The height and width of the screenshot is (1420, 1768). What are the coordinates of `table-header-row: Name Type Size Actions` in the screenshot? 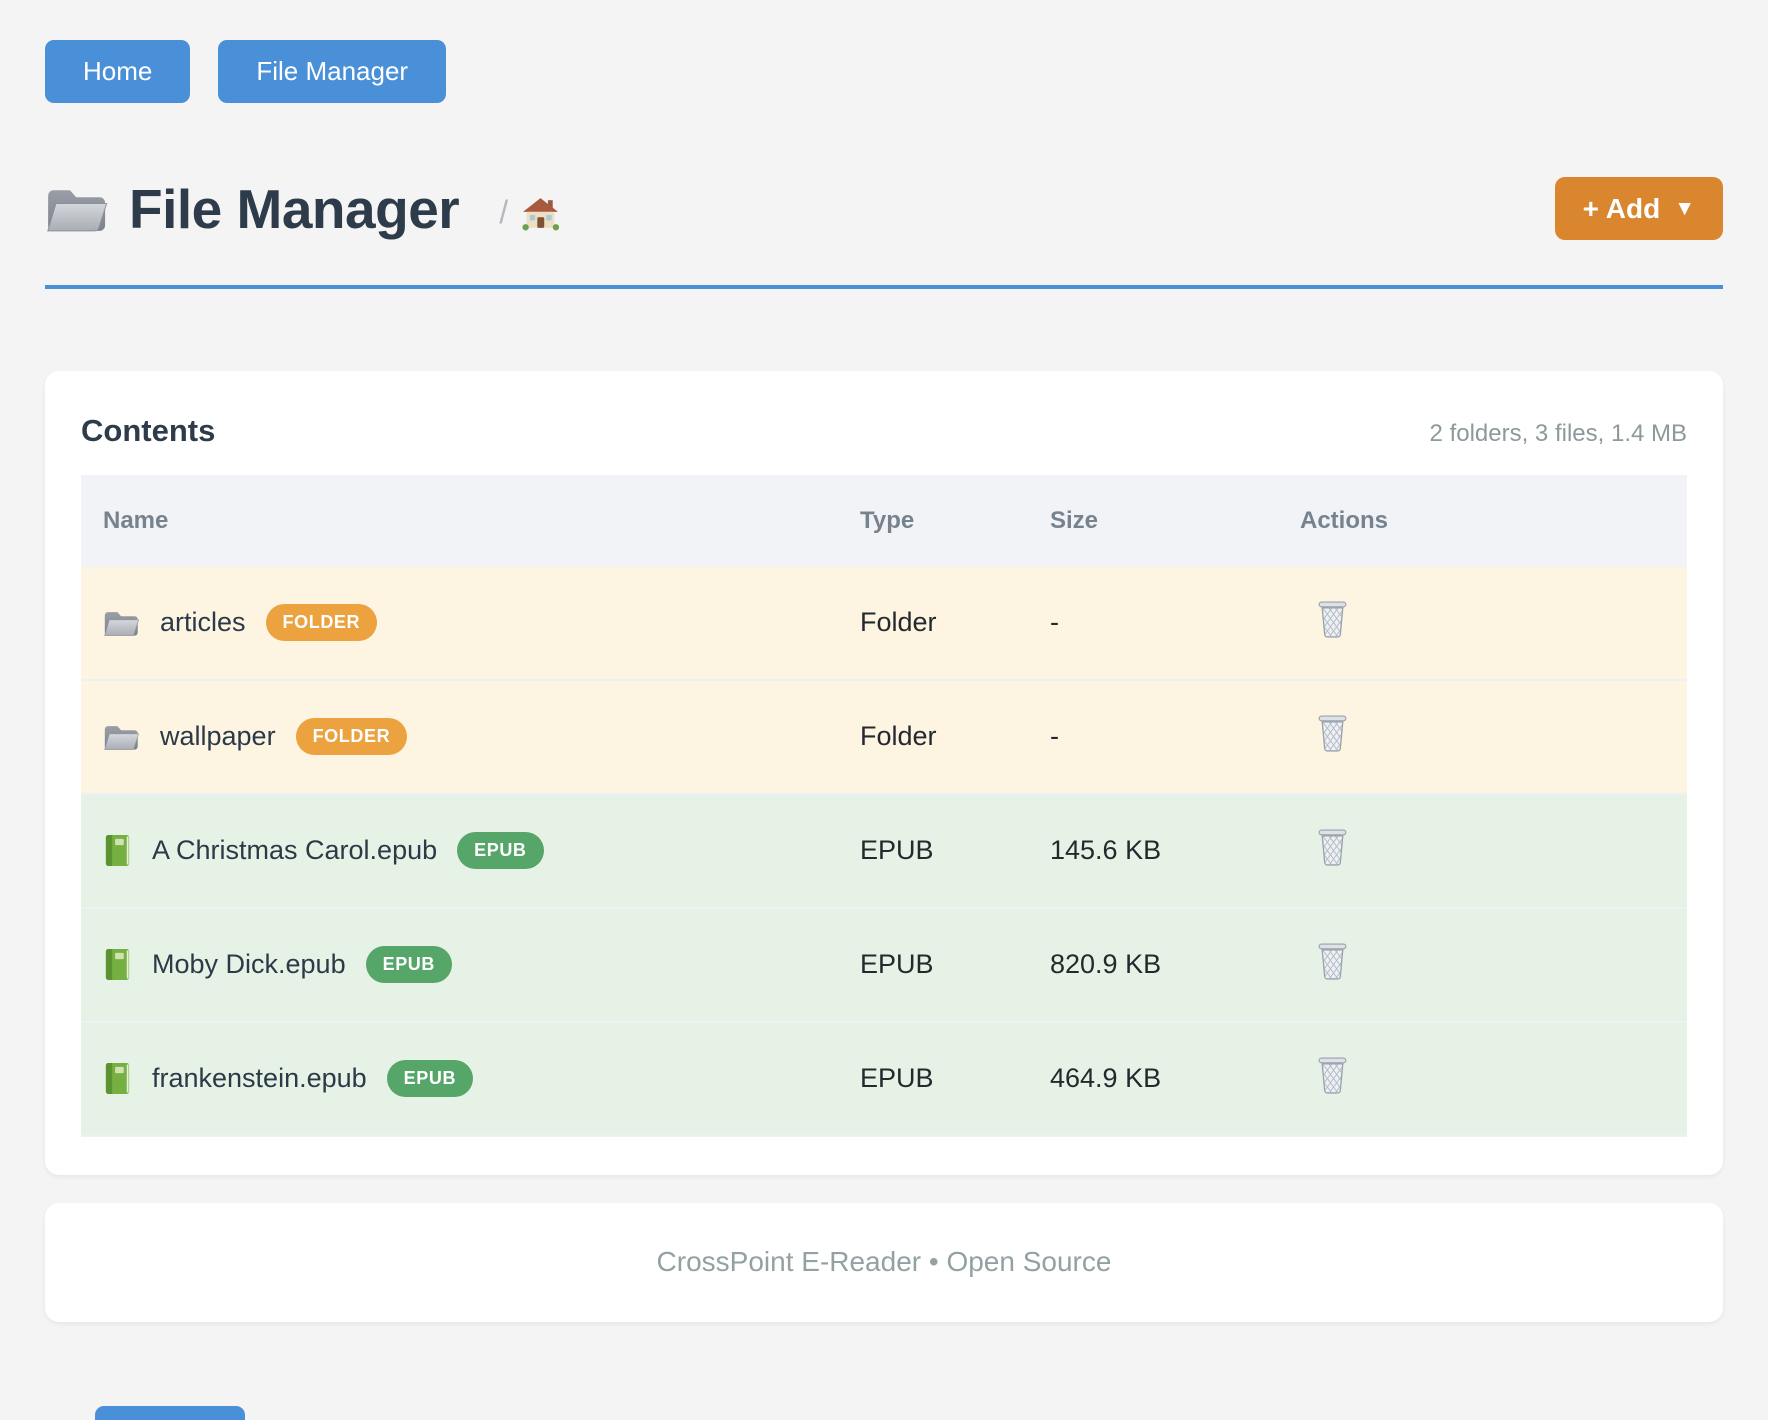 It's located at (884, 520).